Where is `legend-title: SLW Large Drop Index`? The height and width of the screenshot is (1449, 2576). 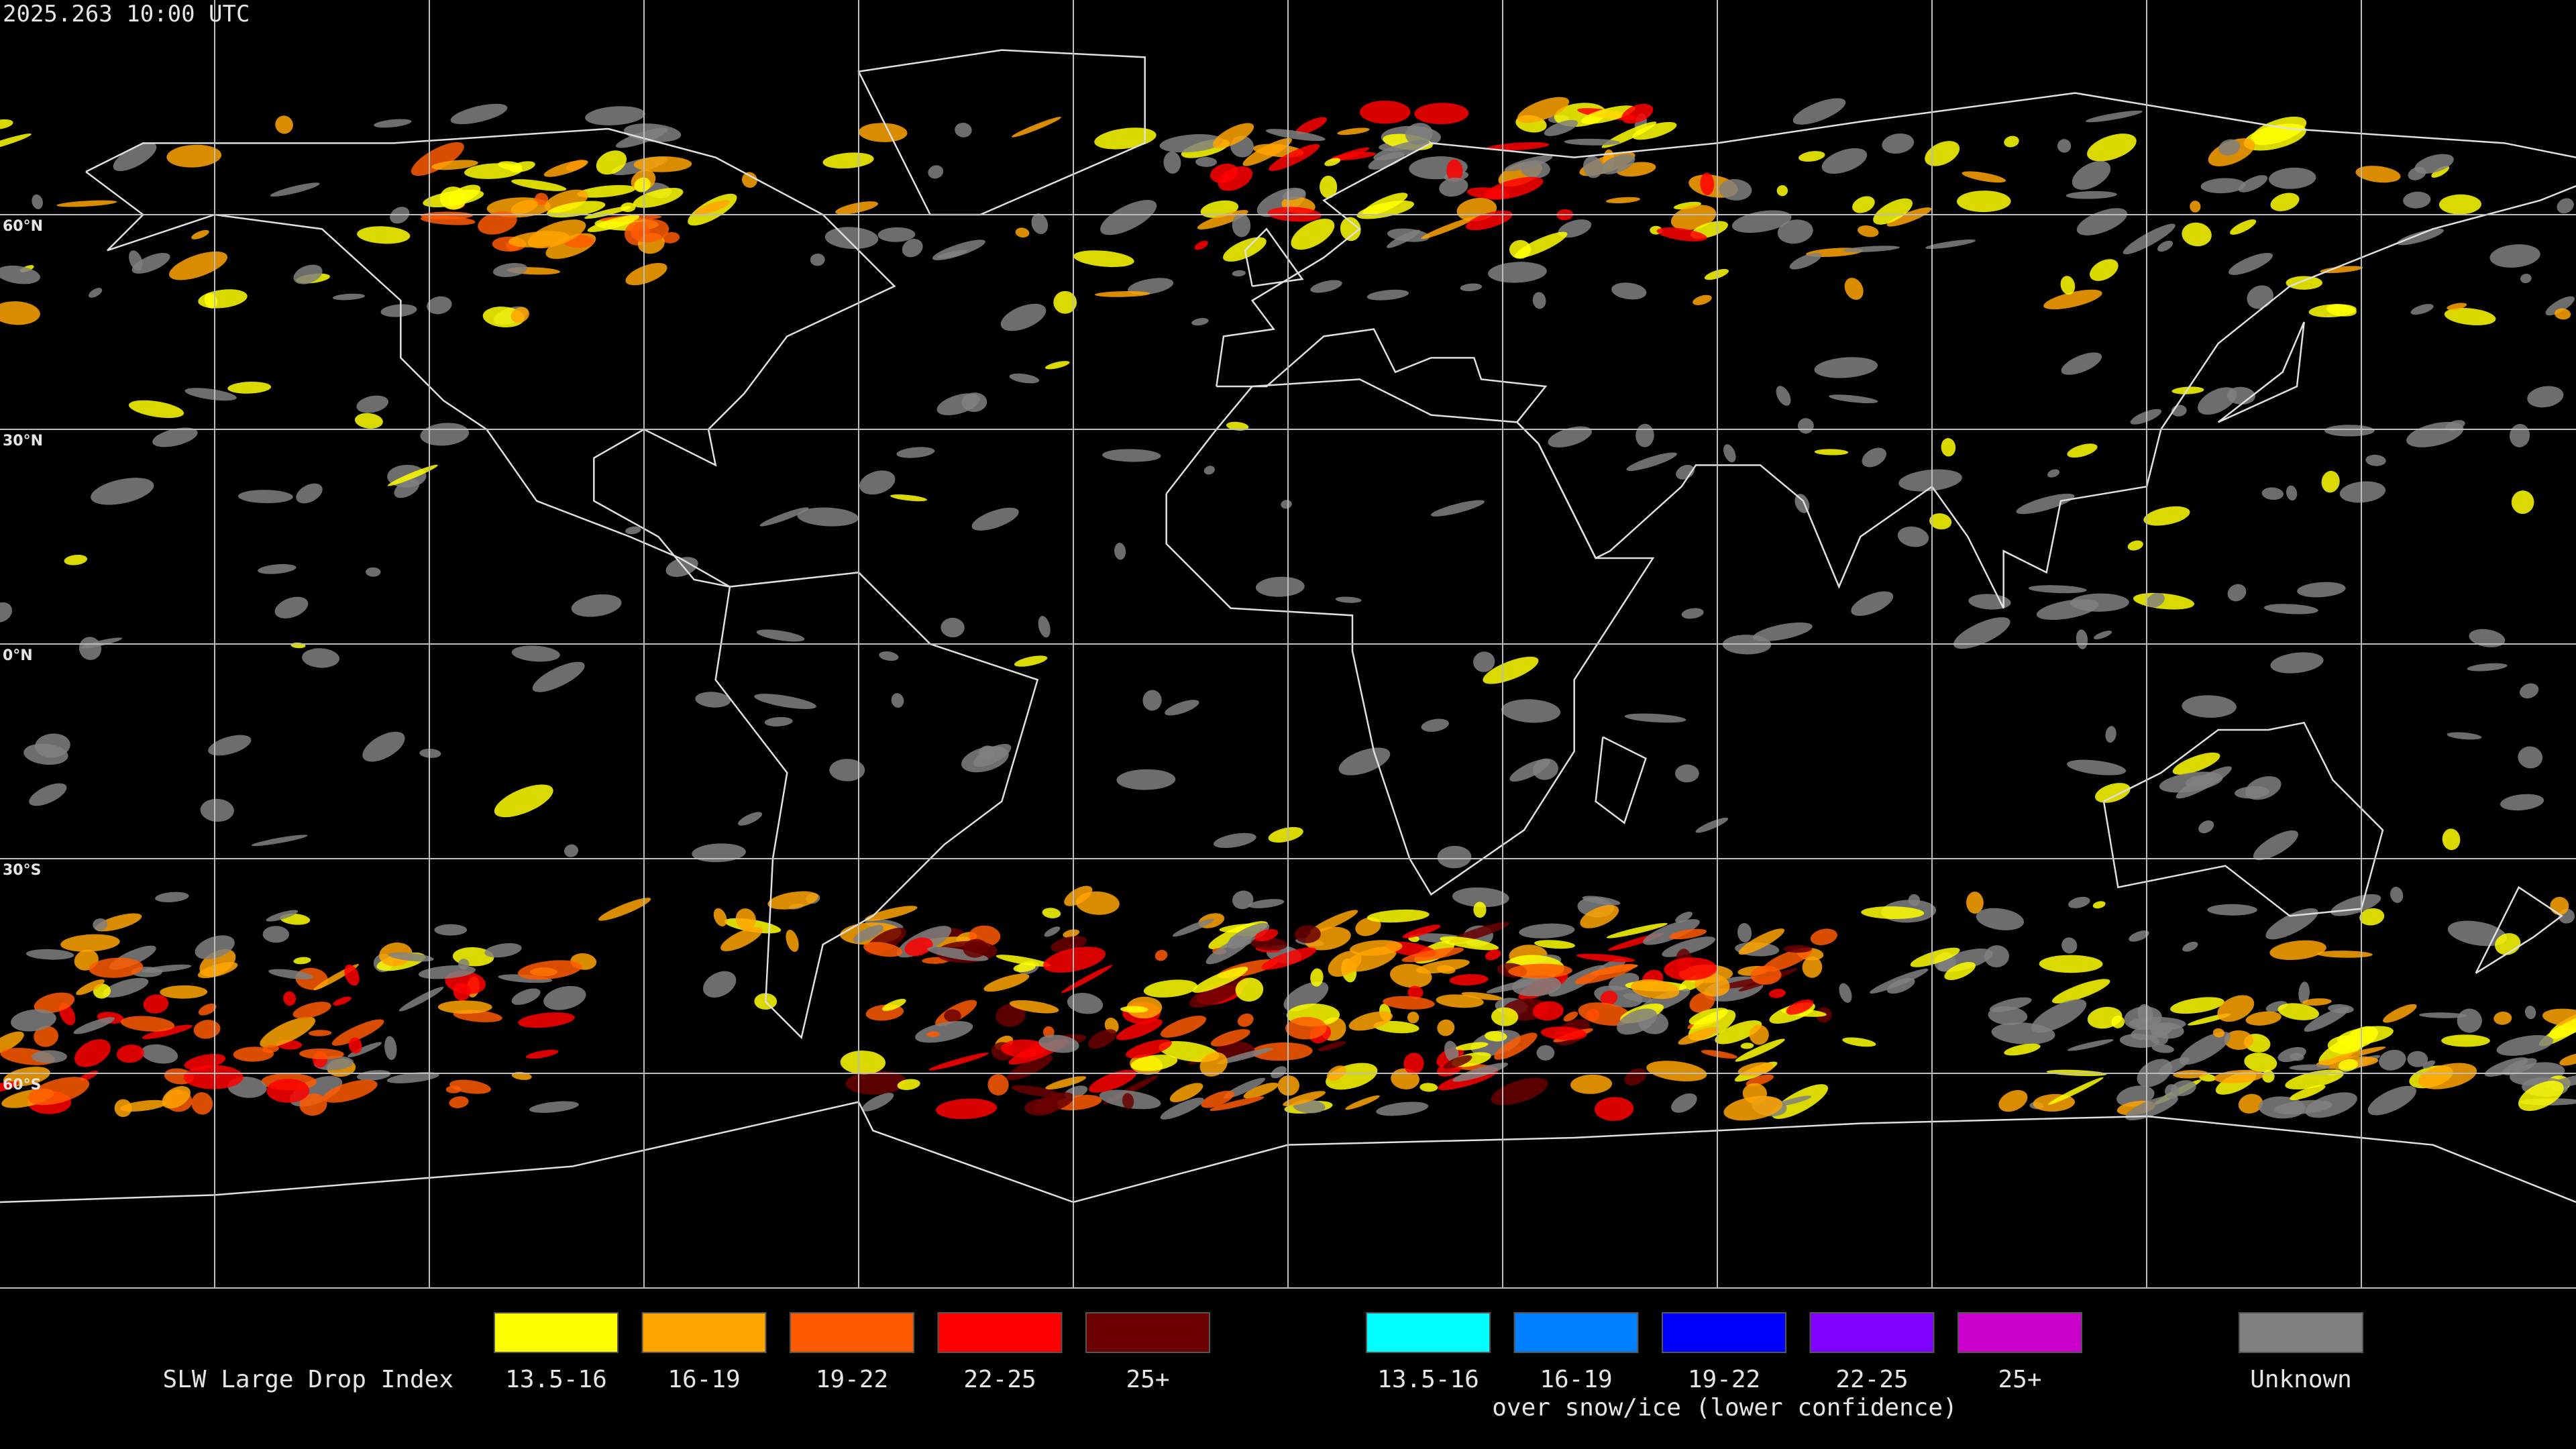
legend-title: SLW Large Drop Index is located at coordinates (308, 1379).